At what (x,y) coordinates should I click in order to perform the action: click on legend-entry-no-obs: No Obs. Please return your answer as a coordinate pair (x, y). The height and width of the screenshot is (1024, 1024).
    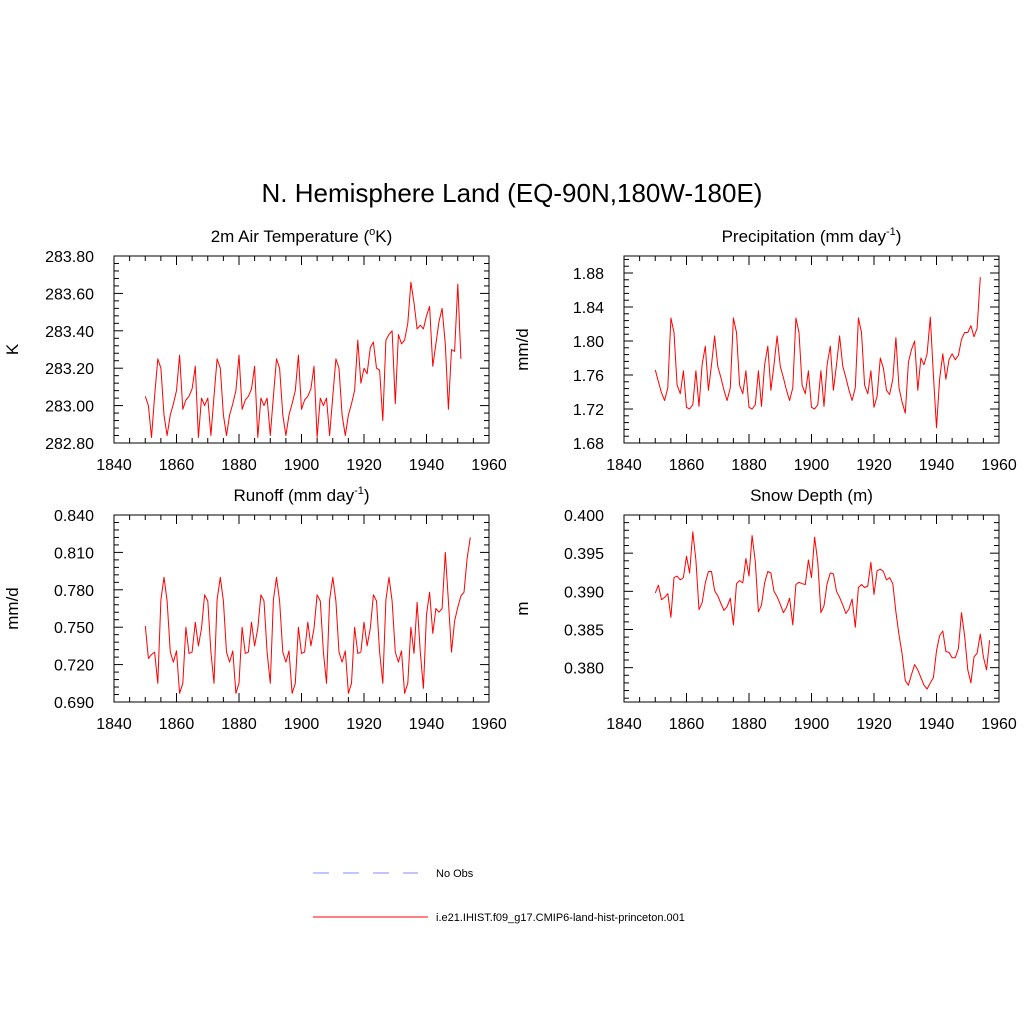
    Looking at the image, I should click on (393, 874).